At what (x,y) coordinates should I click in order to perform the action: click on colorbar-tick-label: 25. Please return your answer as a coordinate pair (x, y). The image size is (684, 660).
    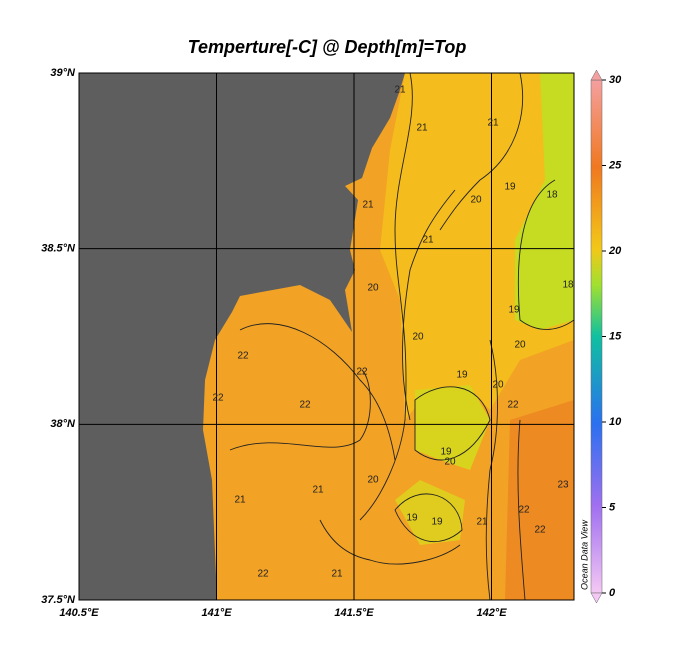
    Looking at the image, I should click on (615, 165).